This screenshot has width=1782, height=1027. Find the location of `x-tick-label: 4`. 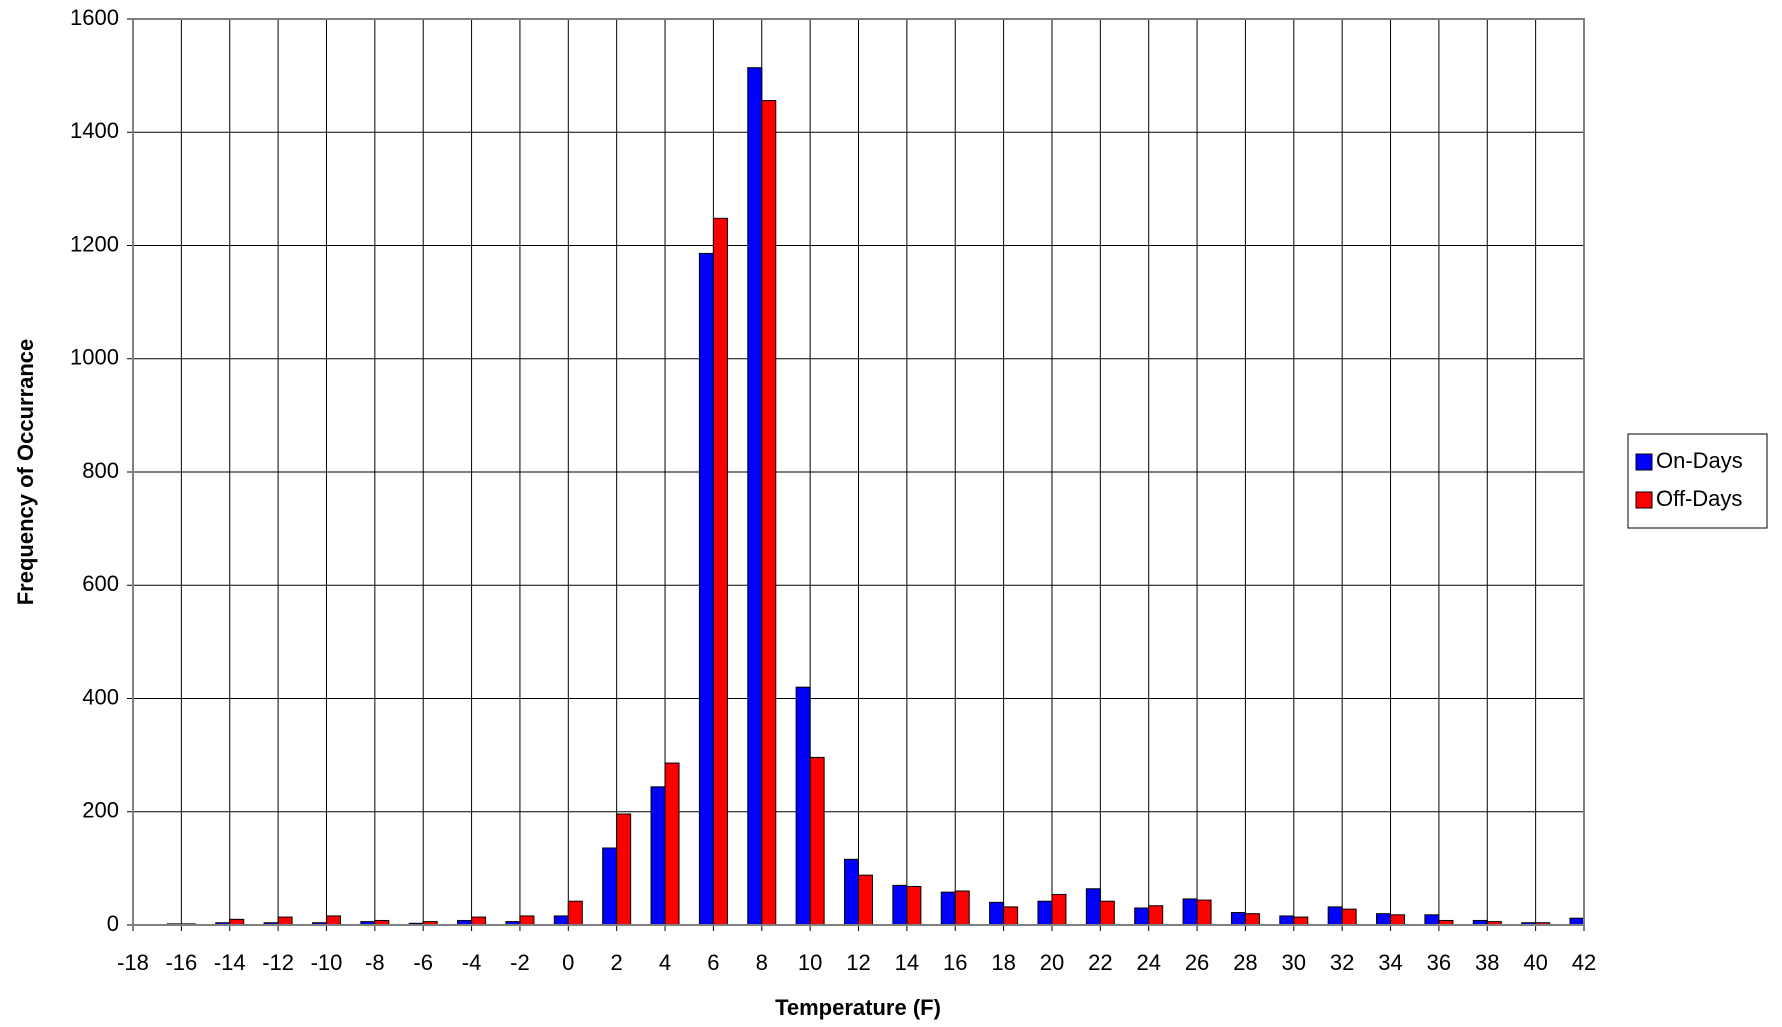

x-tick-label: 4 is located at coordinates (665, 962).